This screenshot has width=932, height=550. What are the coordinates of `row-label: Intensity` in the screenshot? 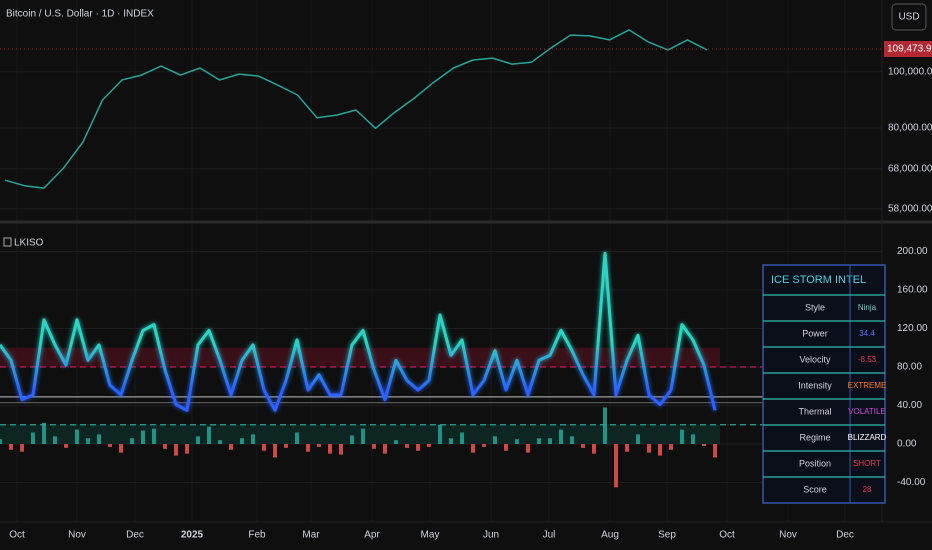 It's located at (815, 385).